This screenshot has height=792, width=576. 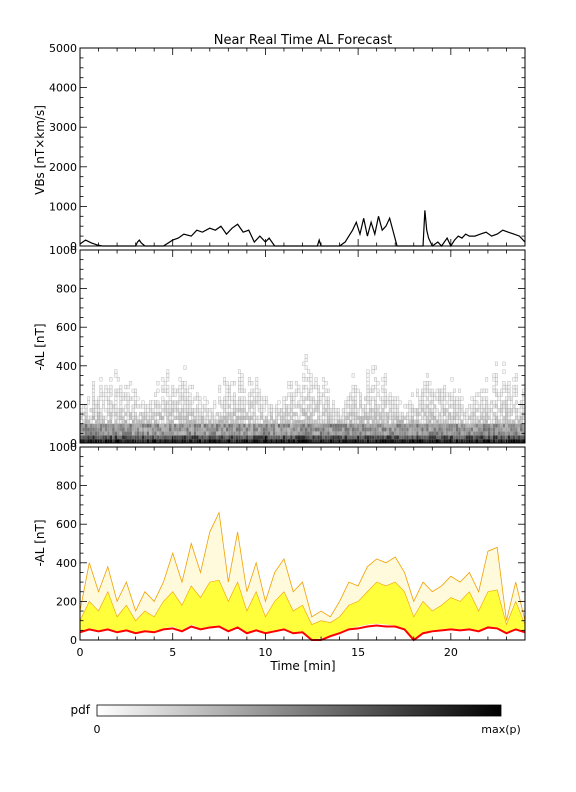 What do you see at coordinates (358, 652) in the screenshot?
I see `xtick-label: 15` at bounding box center [358, 652].